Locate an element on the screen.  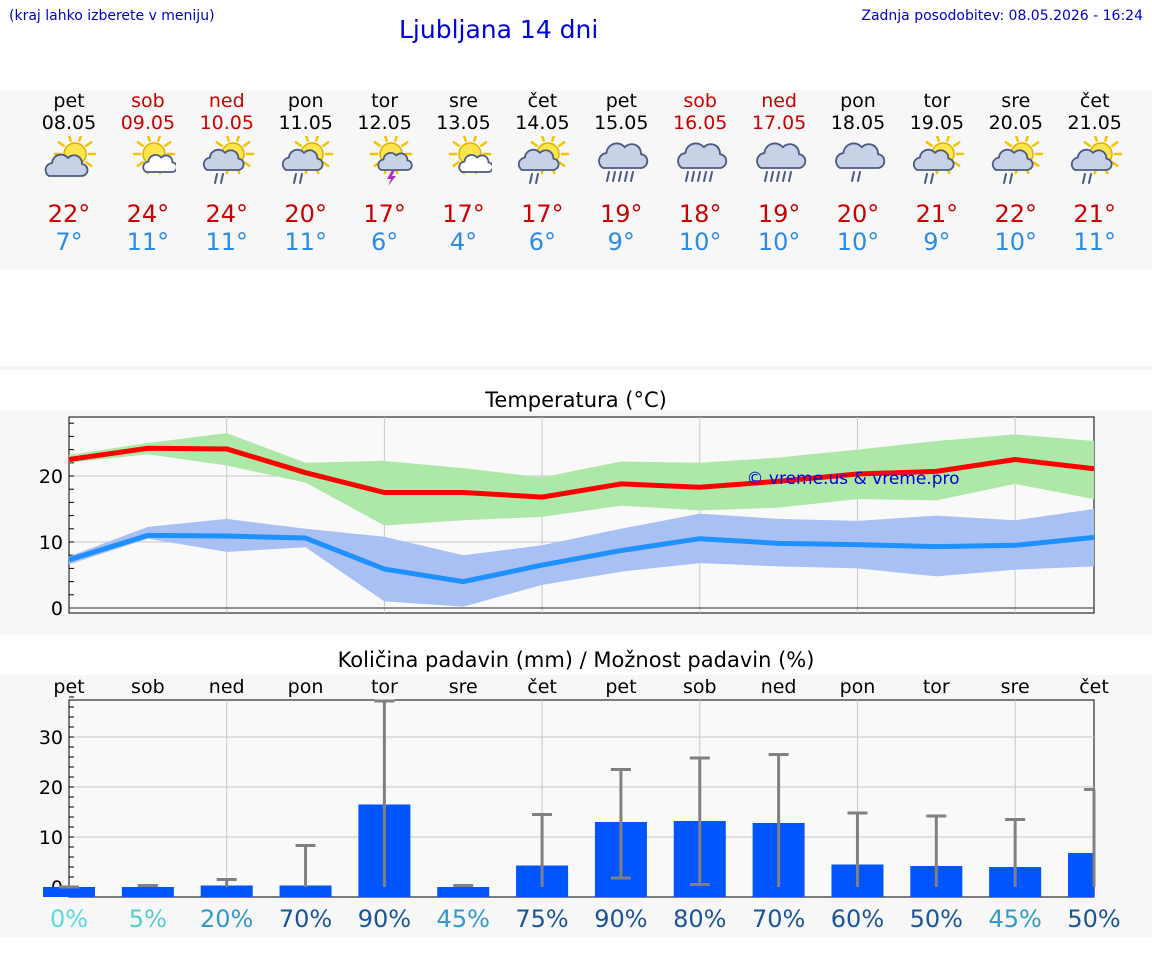
high-temp: 21° is located at coordinates (1094, 214).